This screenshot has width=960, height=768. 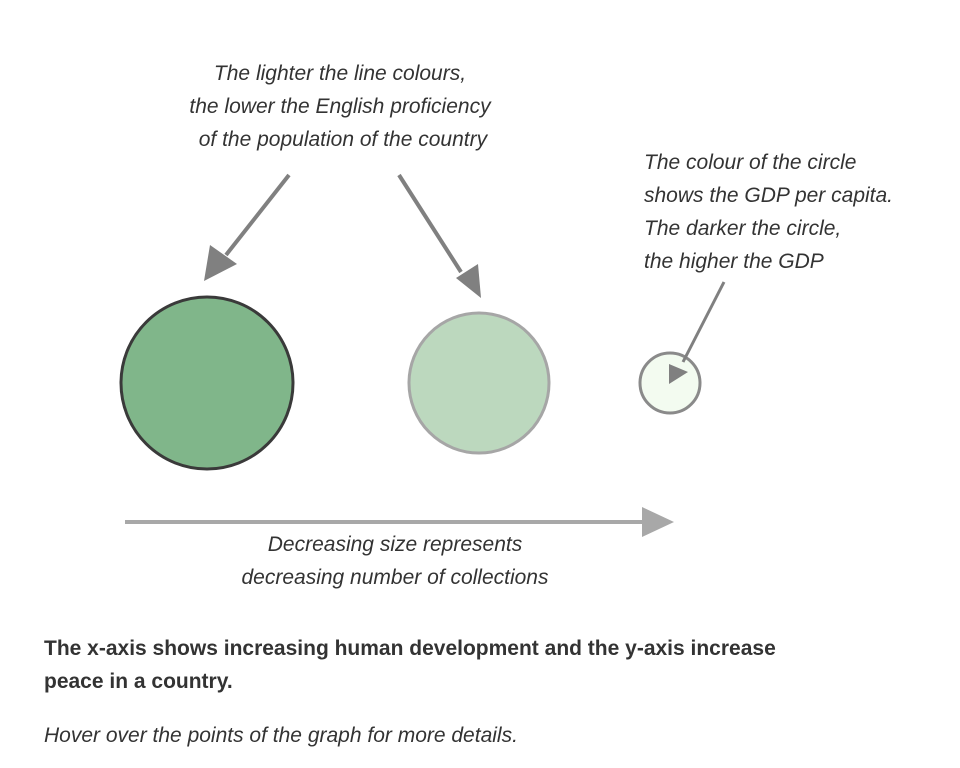 I want to click on arrow-to-large-circle, so click(x=247, y=227).